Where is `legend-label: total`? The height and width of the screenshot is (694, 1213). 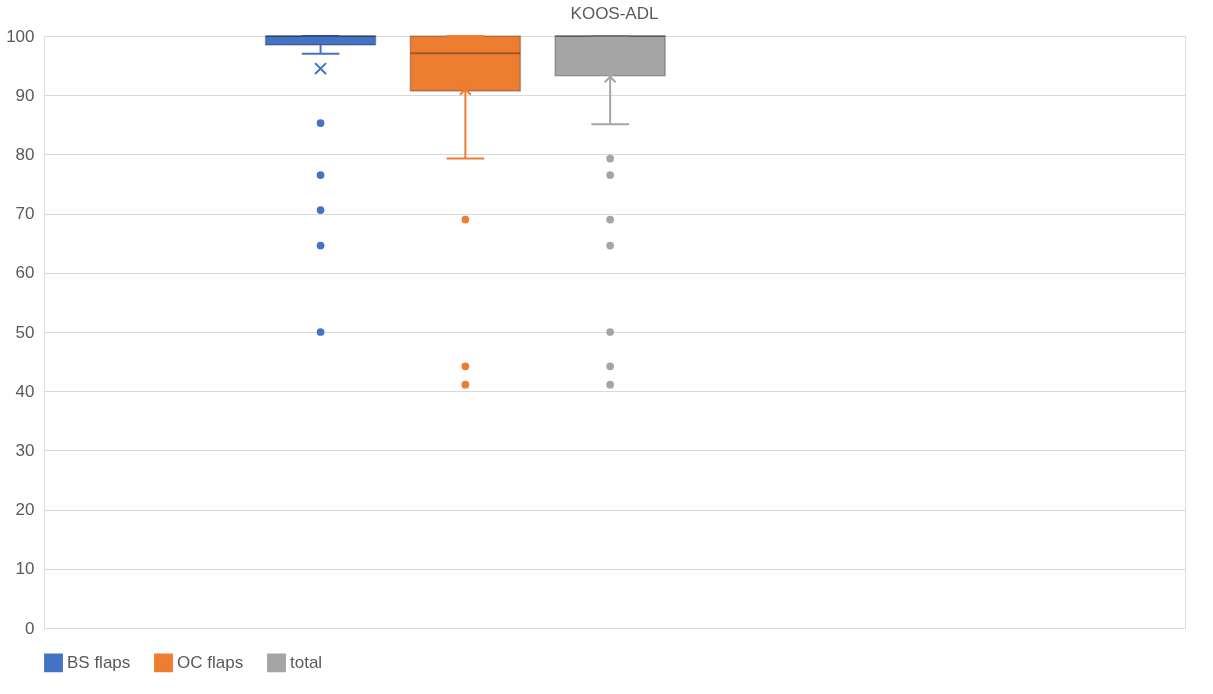
legend-label: total is located at coordinates (306, 662).